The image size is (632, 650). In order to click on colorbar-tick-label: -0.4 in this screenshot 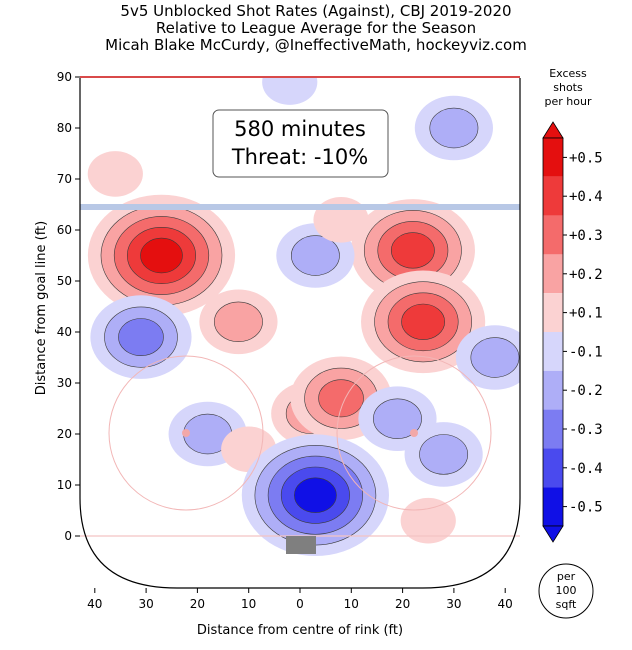, I will do `click(586, 469)`.